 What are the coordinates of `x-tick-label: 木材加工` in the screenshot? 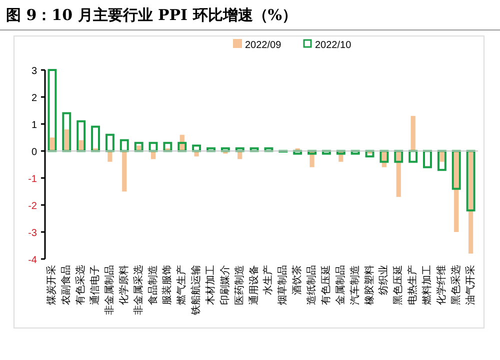 It's located at (210, 285).